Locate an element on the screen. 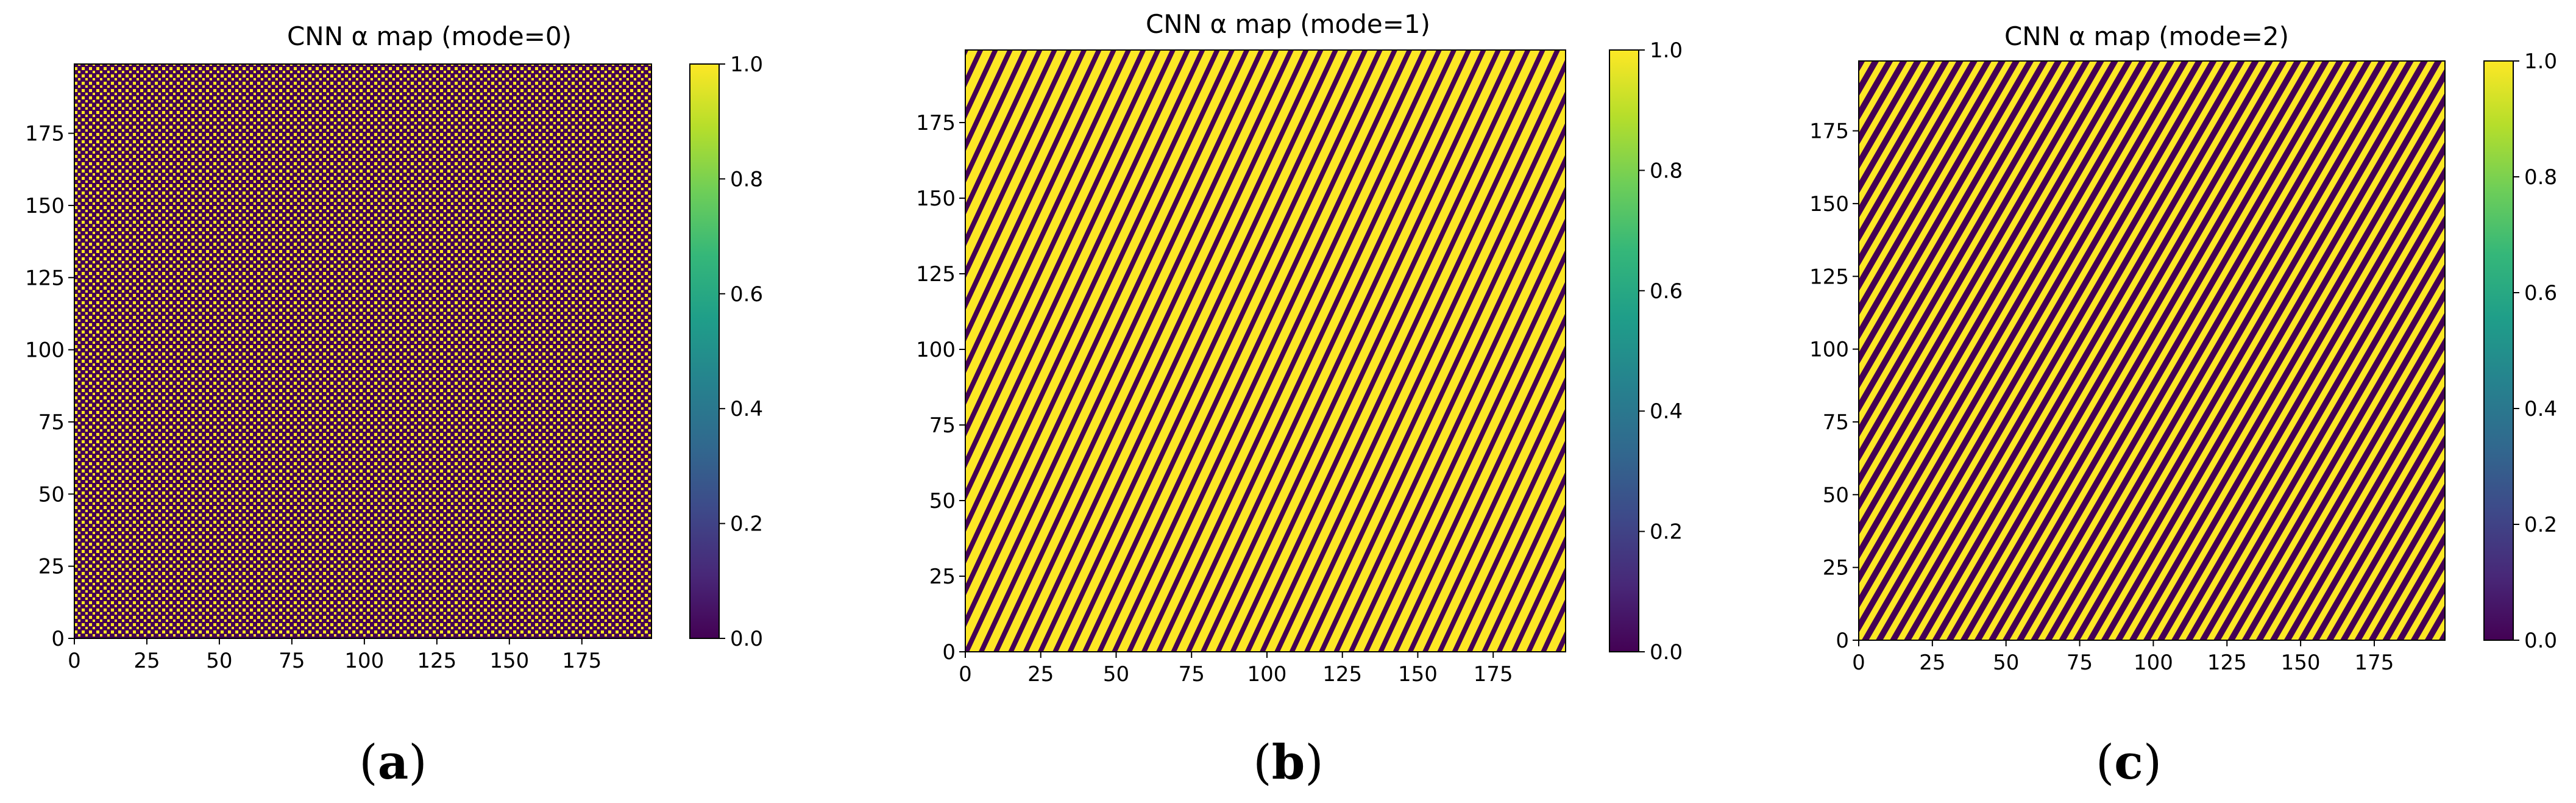 This screenshot has height=803, width=2576. panel-b-label: (b) is located at coordinates (1288, 762).